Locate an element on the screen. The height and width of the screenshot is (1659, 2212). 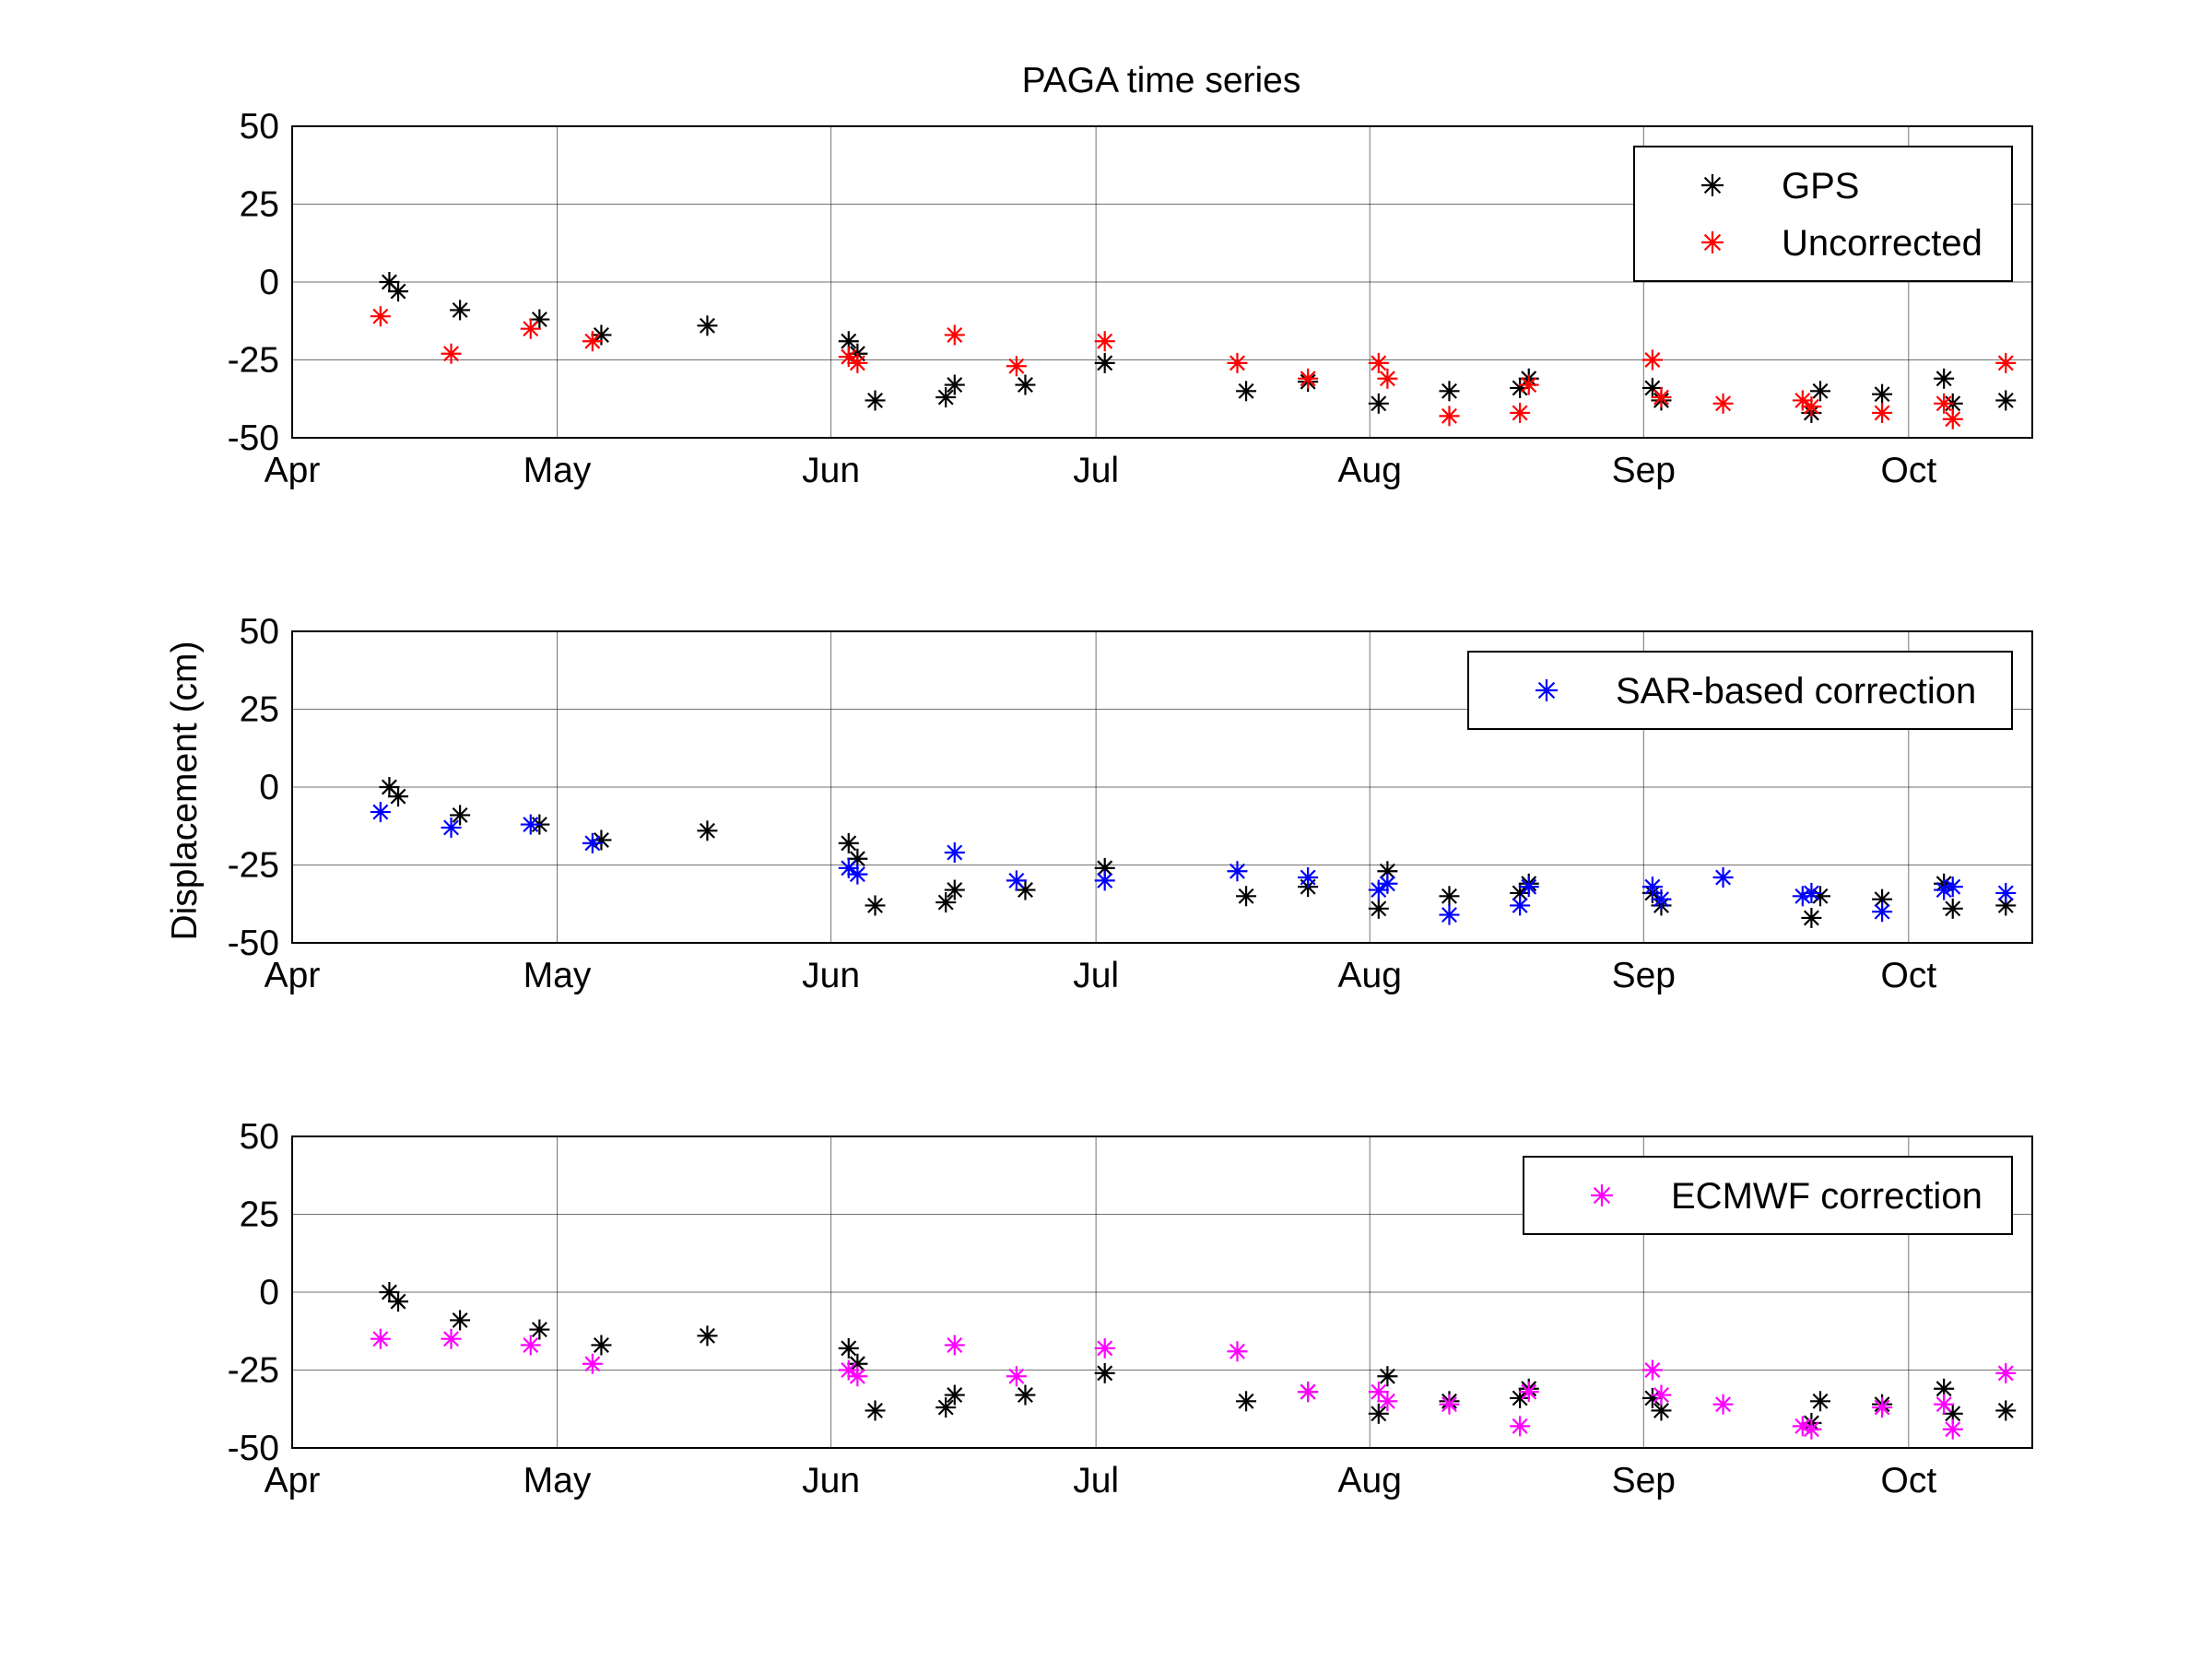
legend-label: SAR-based correction is located at coordinates (1796, 691).